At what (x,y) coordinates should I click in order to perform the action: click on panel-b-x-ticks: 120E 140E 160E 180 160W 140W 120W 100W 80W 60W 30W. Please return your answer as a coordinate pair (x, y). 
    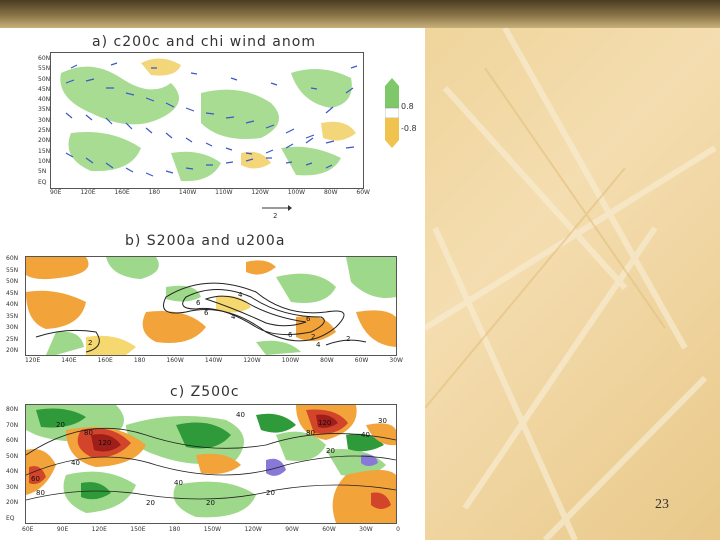
    Looking at the image, I should click on (214, 360).